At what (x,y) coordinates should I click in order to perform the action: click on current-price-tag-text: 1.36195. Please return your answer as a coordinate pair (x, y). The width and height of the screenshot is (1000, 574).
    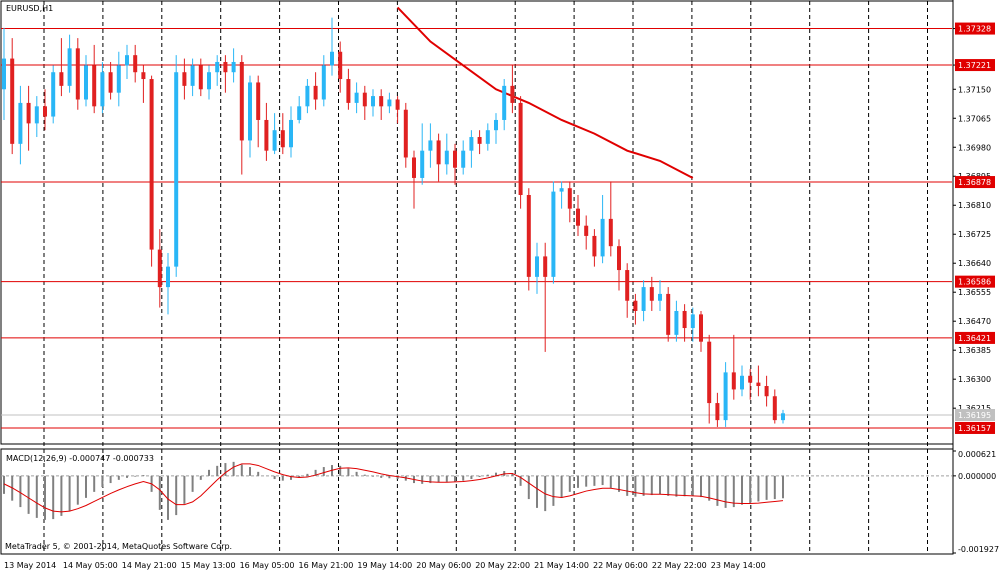
    Looking at the image, I should click on (974, 415).